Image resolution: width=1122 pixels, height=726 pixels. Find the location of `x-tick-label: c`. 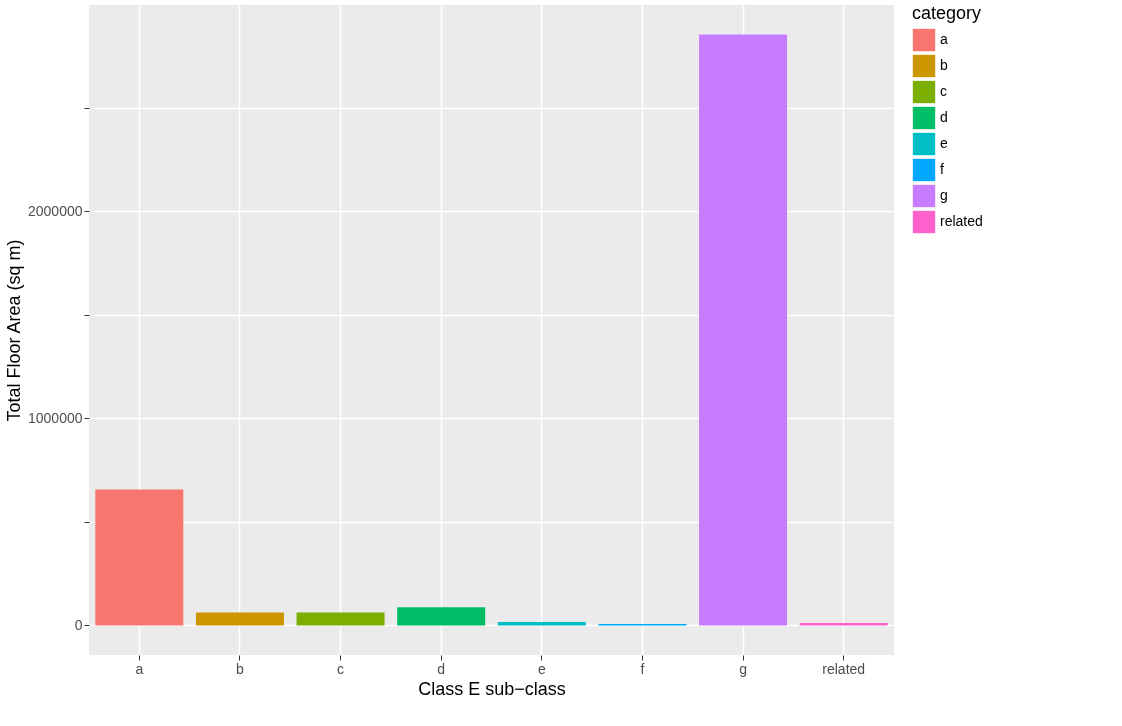

x-tick-label: c is located at coordinates (341, 668).